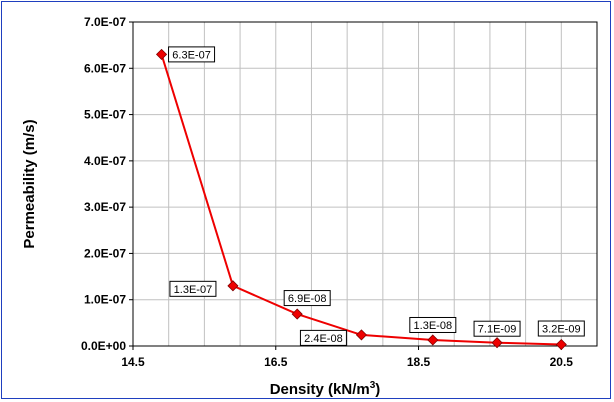  I want to click on y-axis-title: Permeability (m/s), so click(29, 183).